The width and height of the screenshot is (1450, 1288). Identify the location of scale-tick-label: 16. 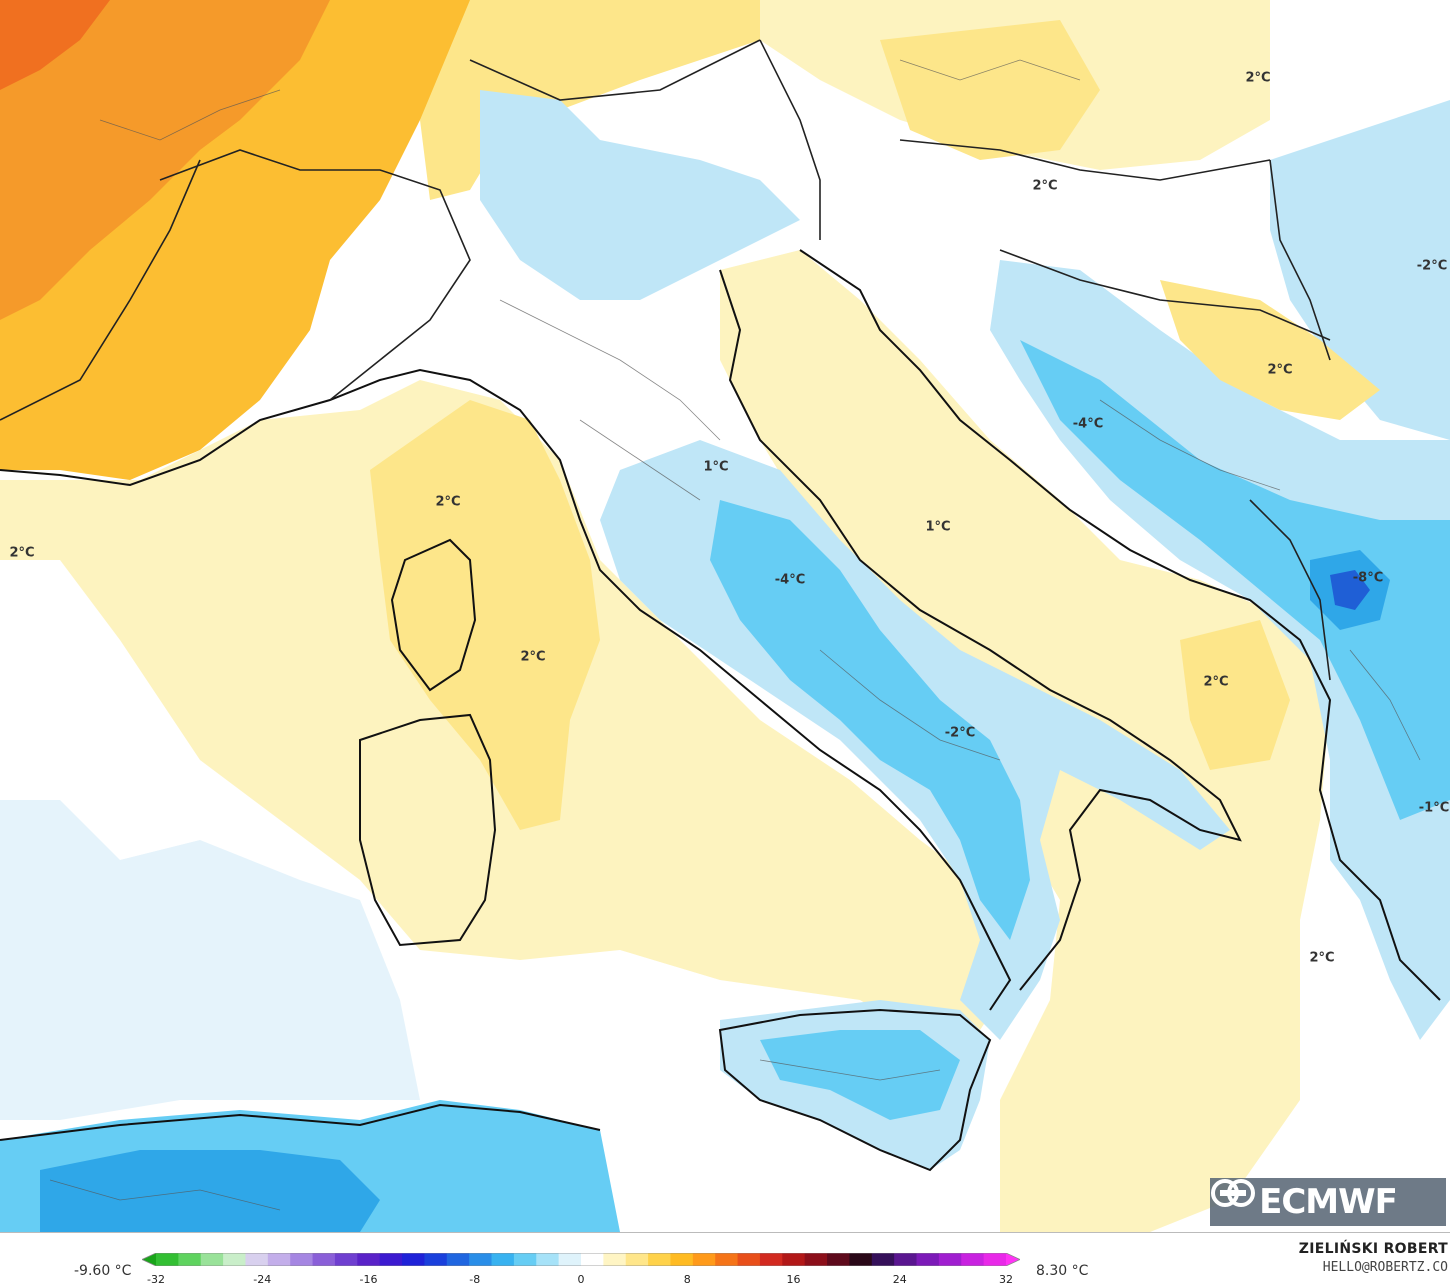
(793, 1279).